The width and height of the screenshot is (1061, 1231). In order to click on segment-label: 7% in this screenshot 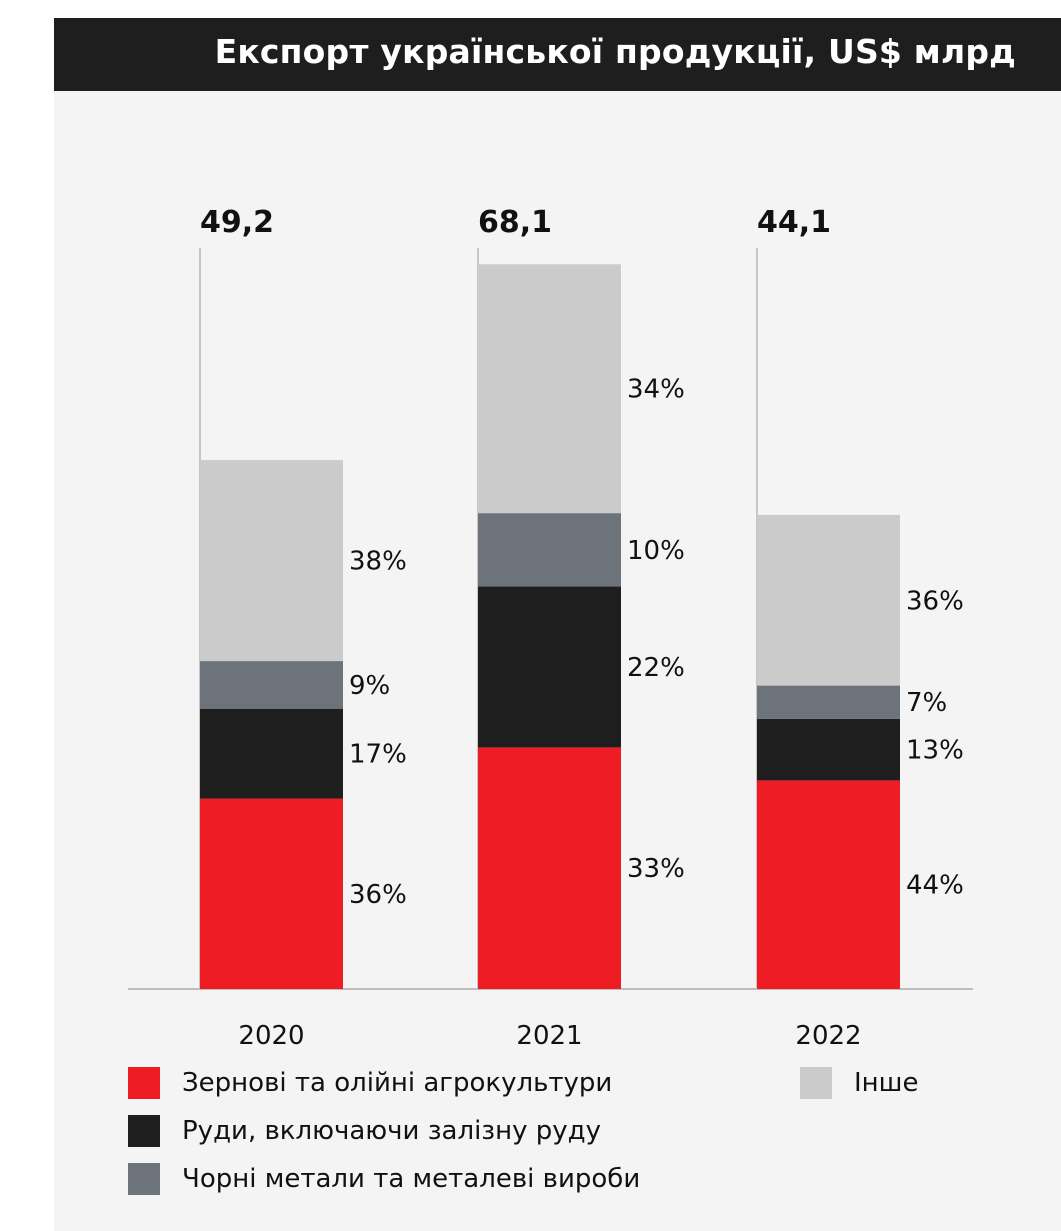, I will do `click(926, 703)`.